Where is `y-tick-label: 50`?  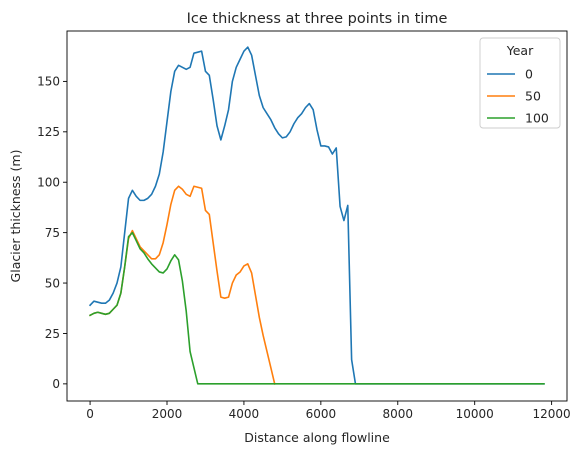 y-tick-label: 50 is located at coordinates (52, 283).